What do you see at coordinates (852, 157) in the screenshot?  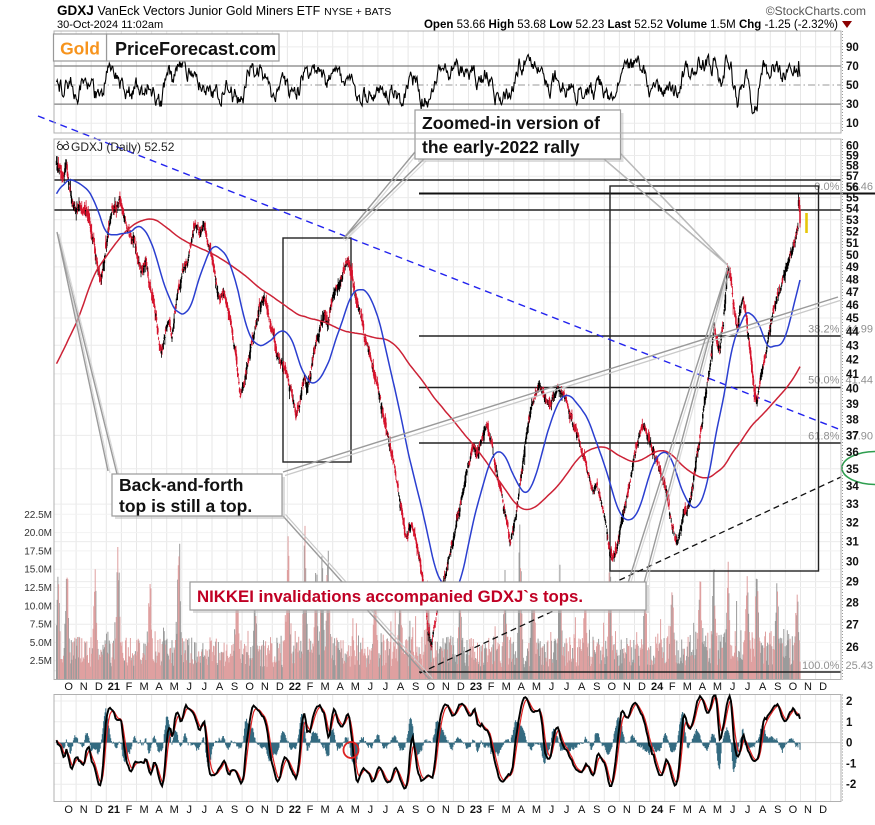 I see `svg-text: 59` at bounding box center [852, 157].